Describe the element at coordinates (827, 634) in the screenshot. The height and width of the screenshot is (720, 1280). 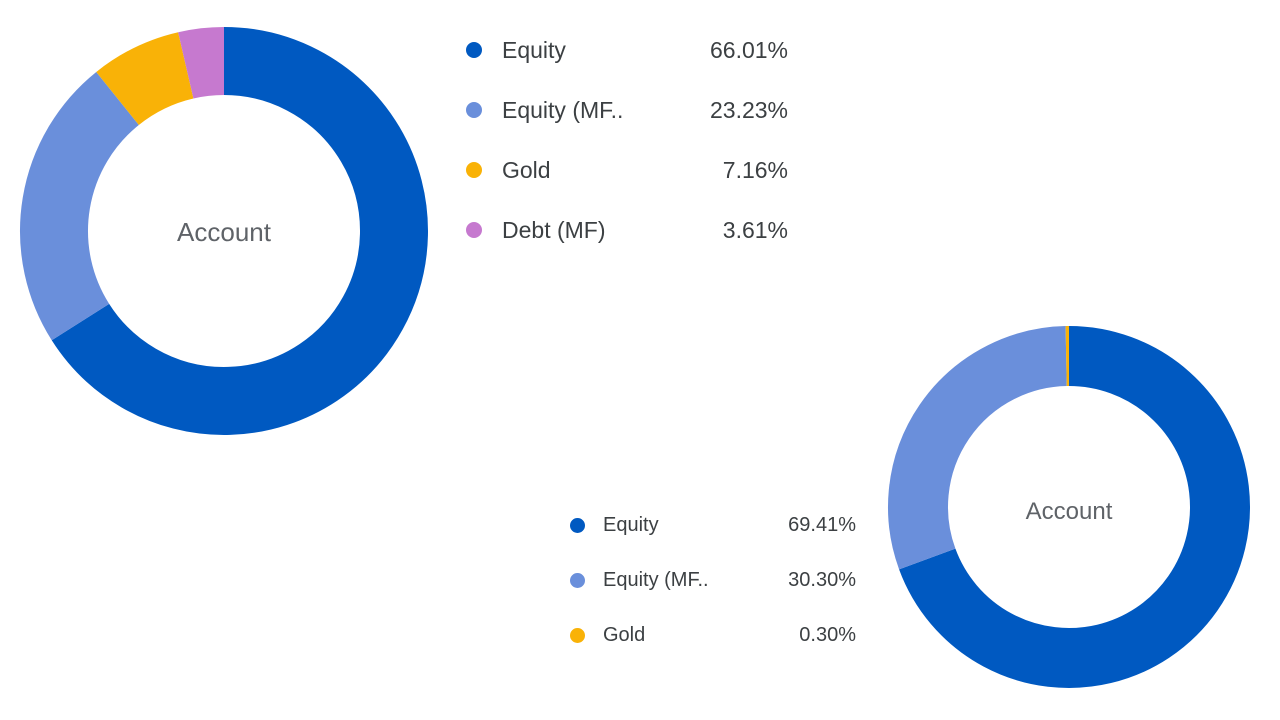
I see `legend-value: 0.30%` at that location.